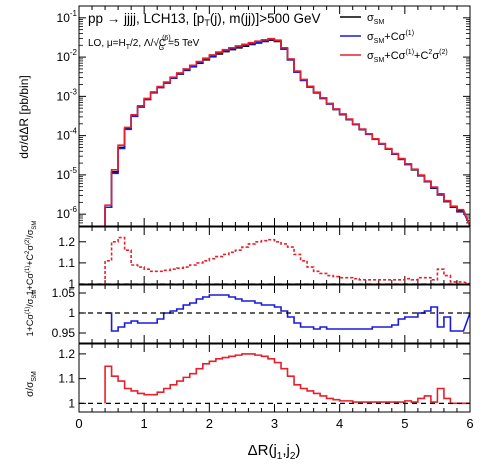 The width and height of the screenshot is (498, 474). I want to click on y-axis-label-ratio-quad: 1+Cσ(1)+C2σ(2)/σSM, so click(31, 258).